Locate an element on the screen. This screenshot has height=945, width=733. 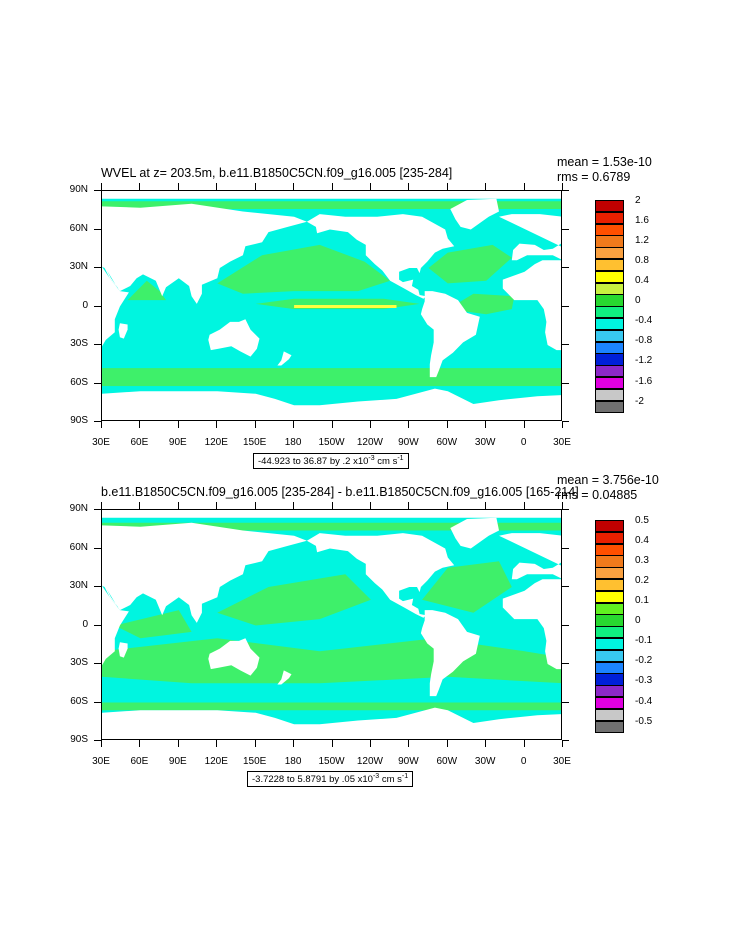
lon-tick-label: 60W is located at coordinates (447, 761).